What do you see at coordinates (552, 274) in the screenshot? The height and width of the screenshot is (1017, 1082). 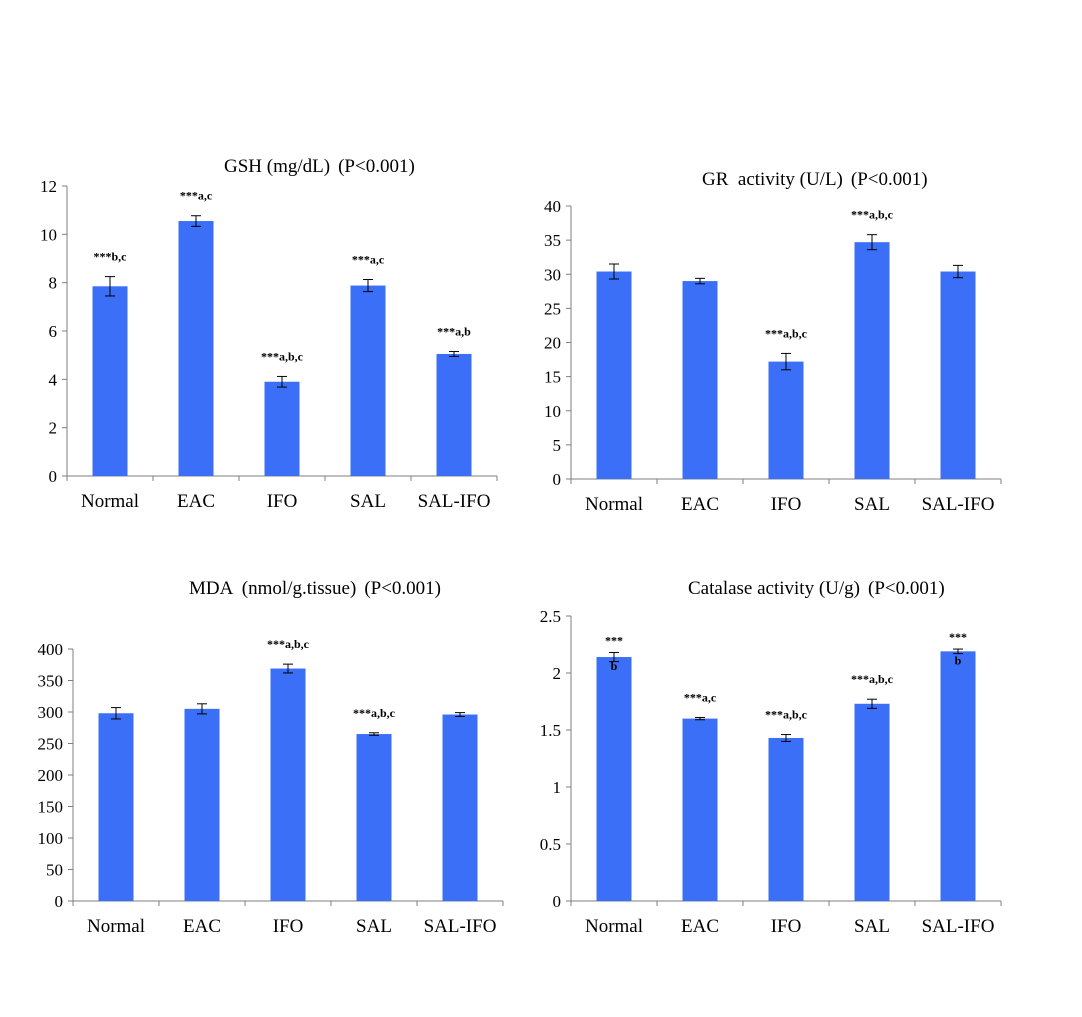 I see `y-tick-label: 30` at bounding box center [552, 274].